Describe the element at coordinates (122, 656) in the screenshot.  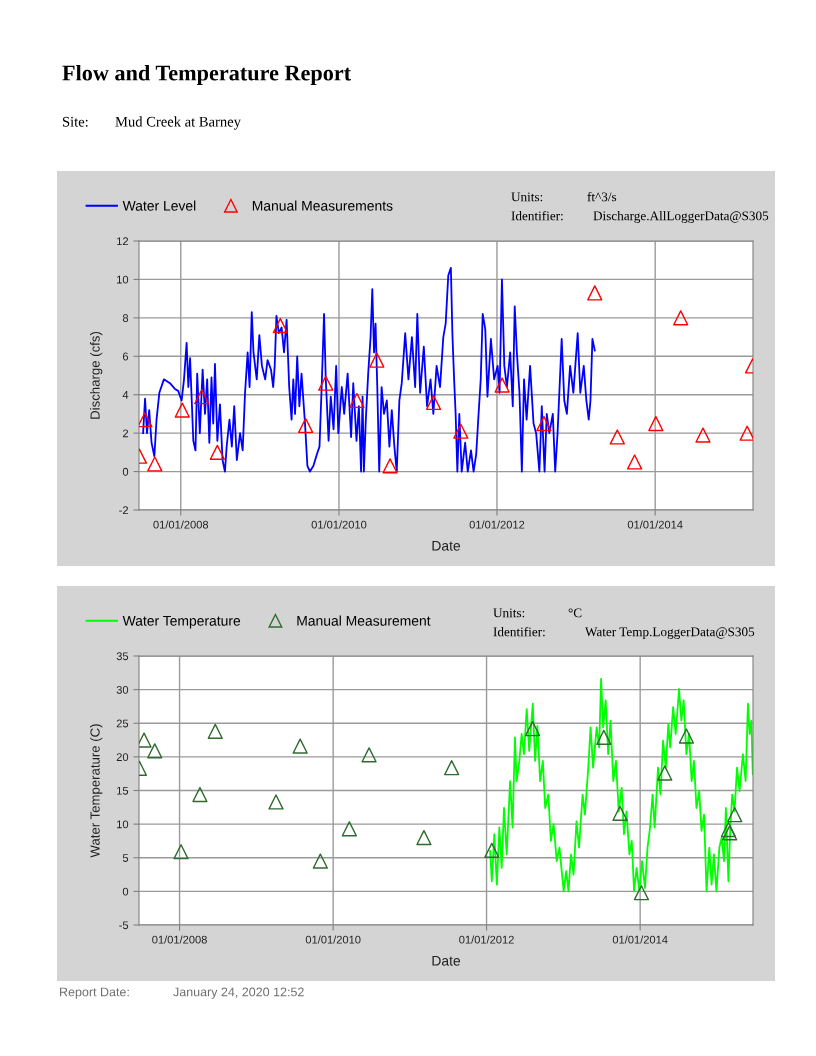
I see `y-tick-label: 35` at that location.